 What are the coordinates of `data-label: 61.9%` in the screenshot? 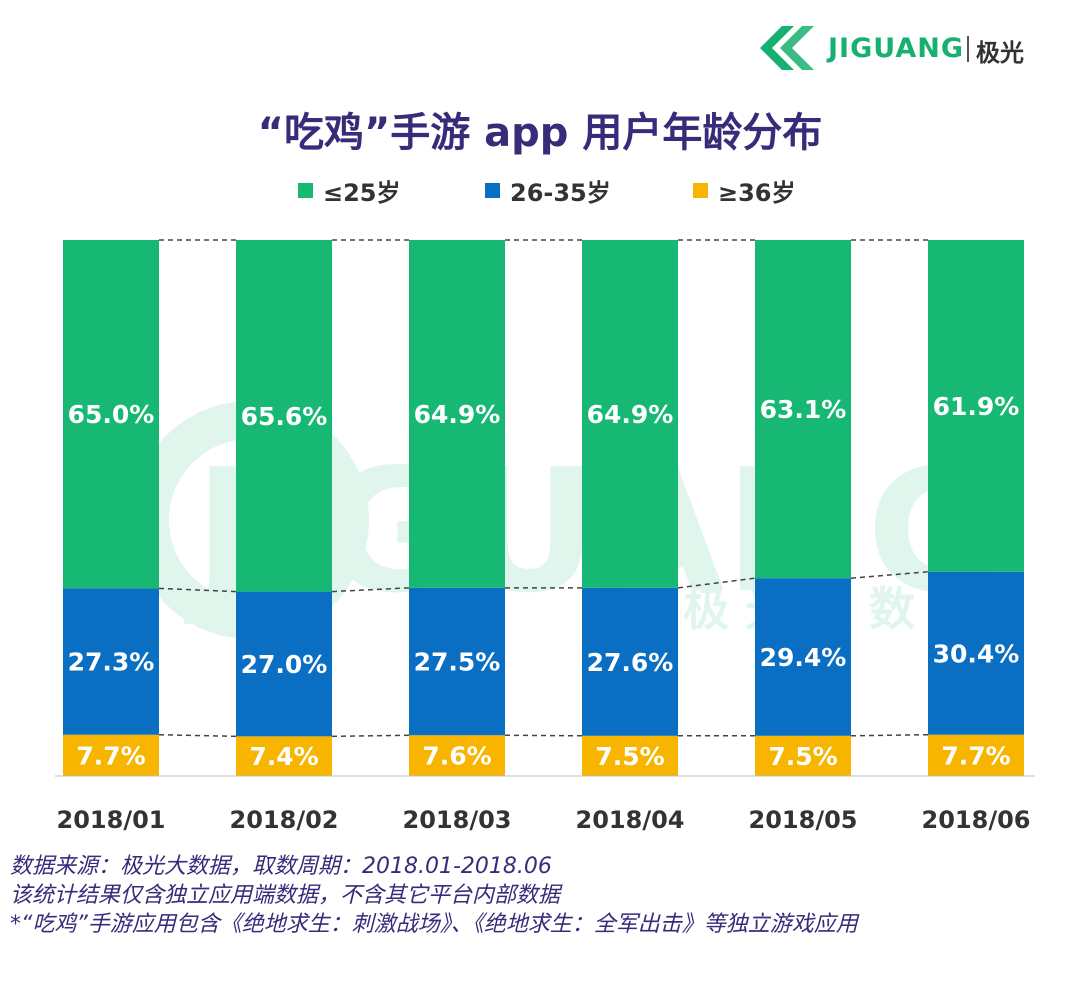 It's located at (976, 406).